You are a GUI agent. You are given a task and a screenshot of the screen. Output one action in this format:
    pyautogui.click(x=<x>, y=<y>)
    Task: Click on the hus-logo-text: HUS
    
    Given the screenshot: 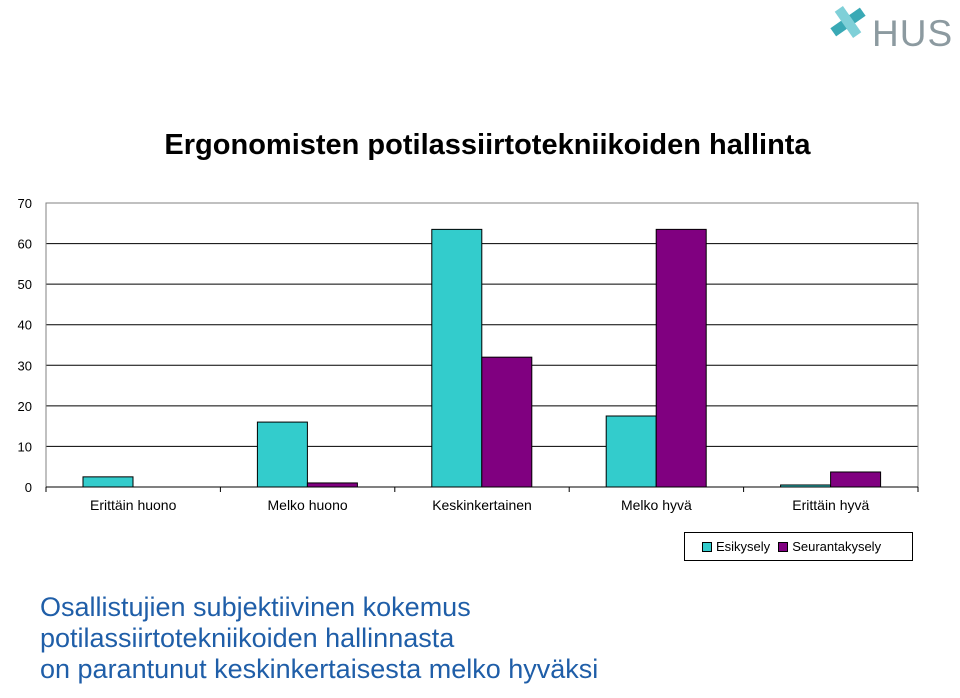 What is the action you would take?
    pyautogui.click(x=913, y=33)
    